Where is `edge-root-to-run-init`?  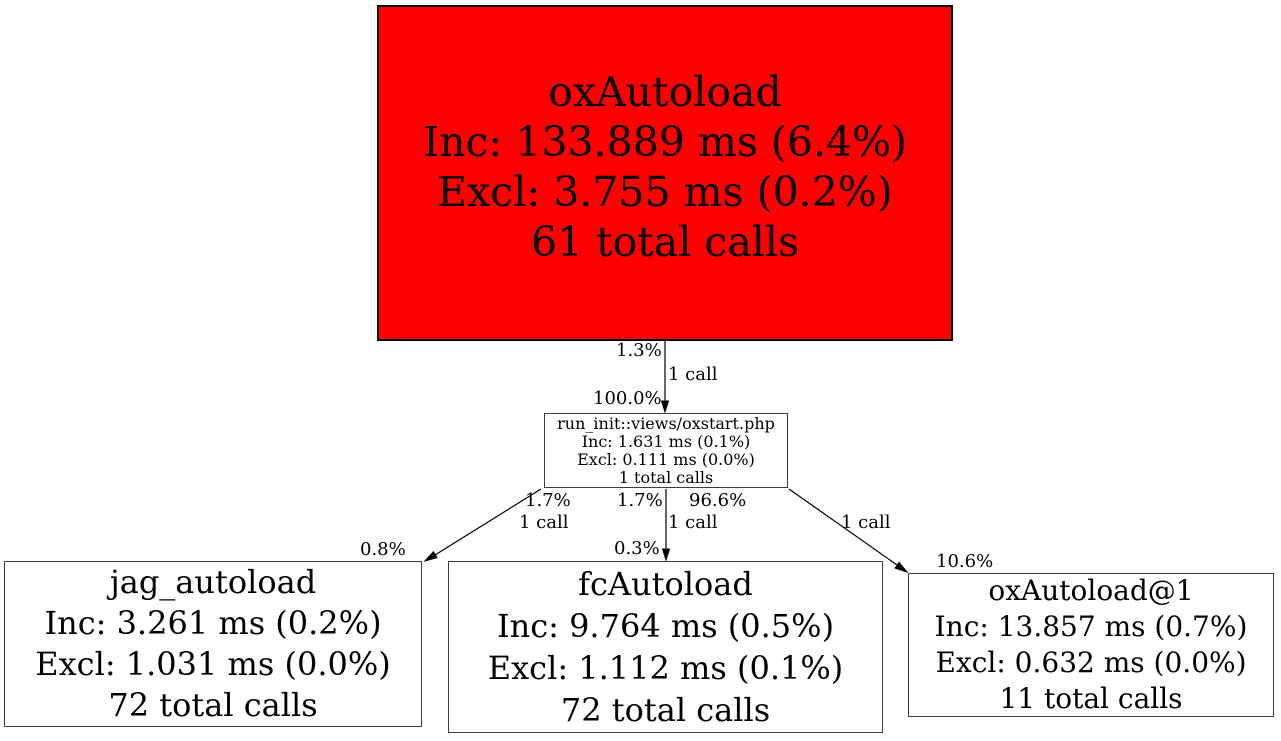 edge-root-to-run-init is located at coordinates (665, 377).